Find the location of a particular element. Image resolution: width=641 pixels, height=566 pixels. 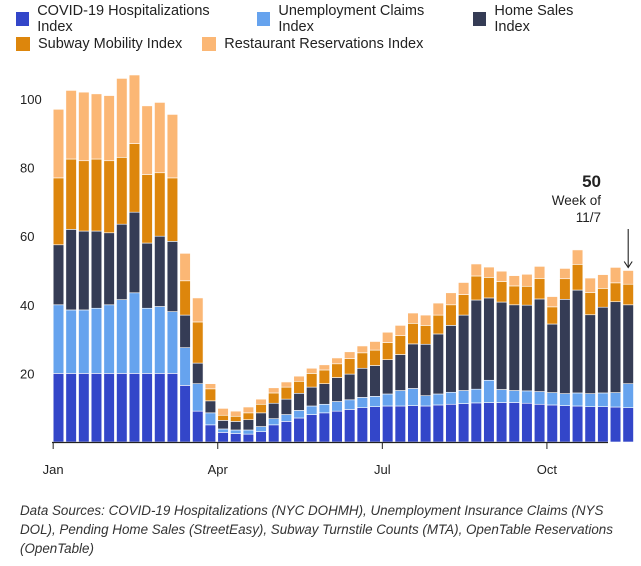

annotation: 50 Week of 11/7 is located at coordinates (592, 220).